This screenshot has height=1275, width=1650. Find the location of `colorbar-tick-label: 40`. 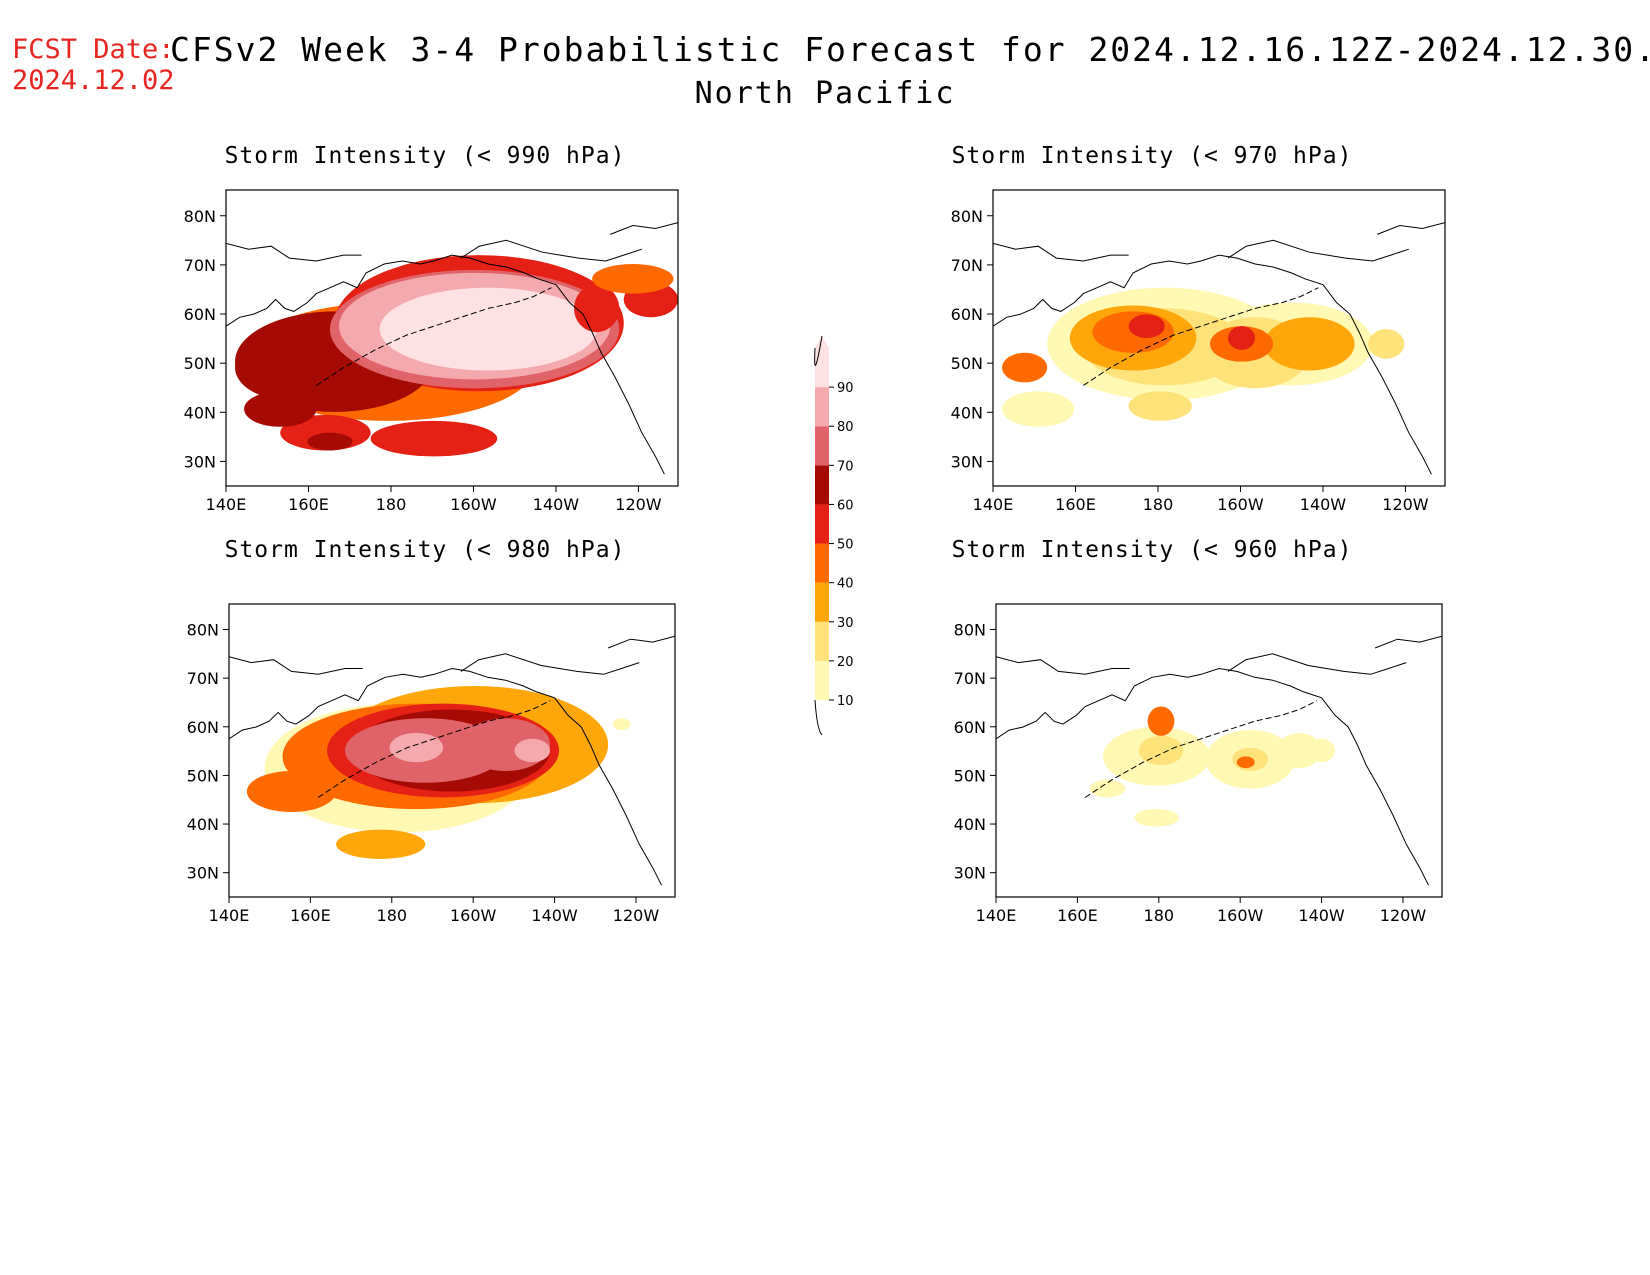

colorbar-tick-label: 40 is located at coordinates (845, 584).